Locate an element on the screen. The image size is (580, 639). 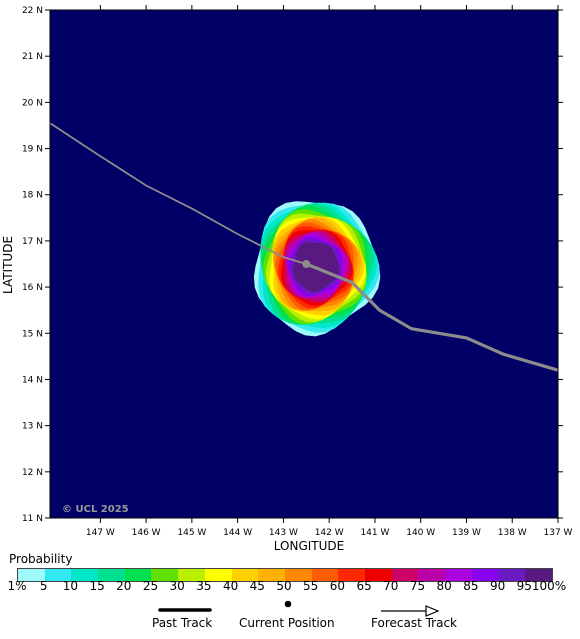
copyright-text: © UCL 2025 is located at coordinates (95, 509).